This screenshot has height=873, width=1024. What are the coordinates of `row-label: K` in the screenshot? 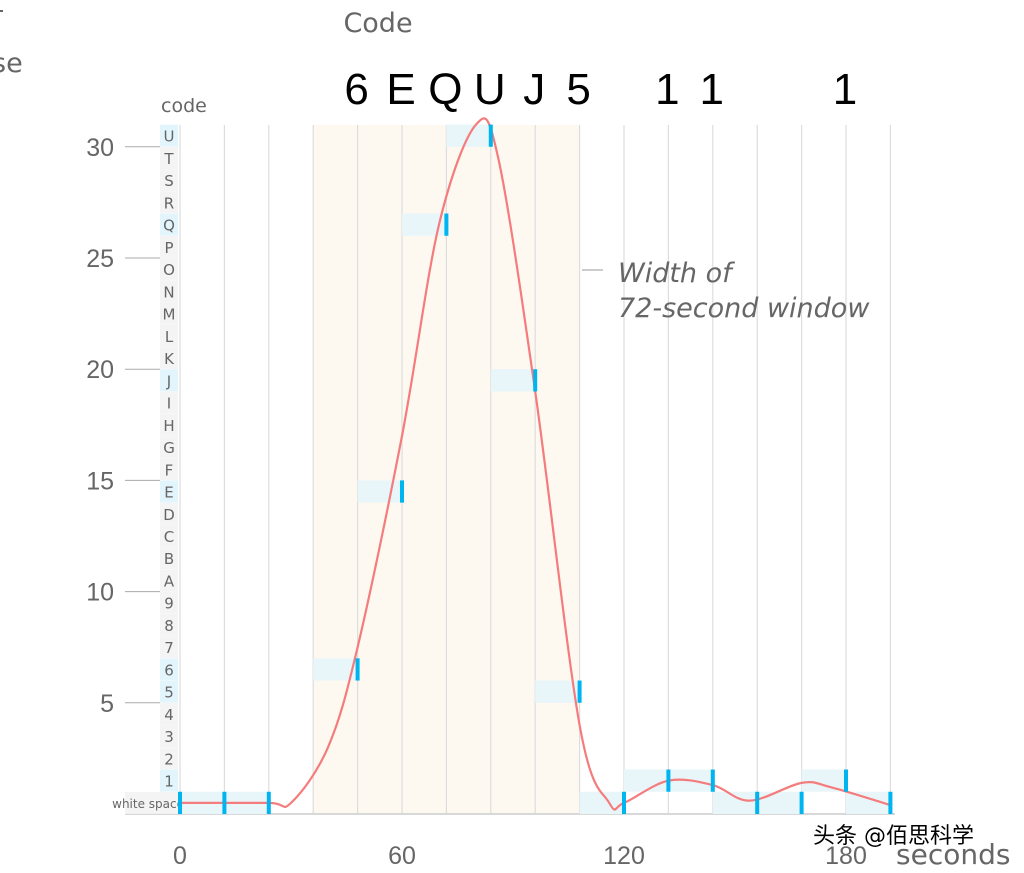 It's located at (169, 359).